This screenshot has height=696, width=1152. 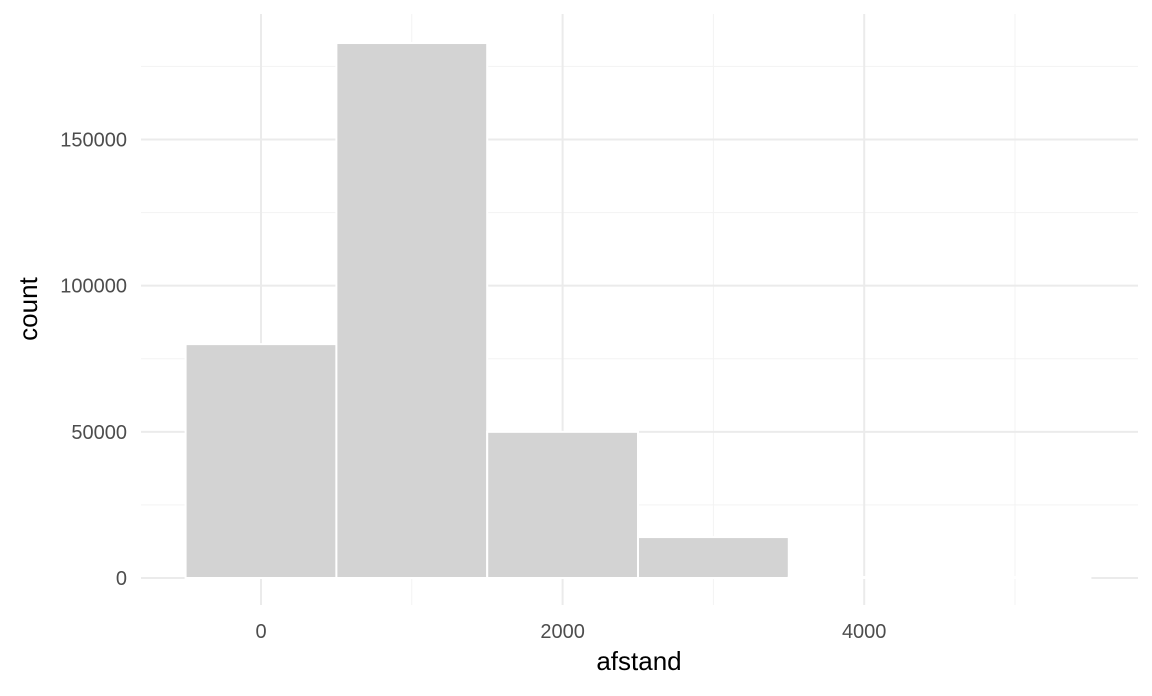 What do you see at coordinates (121, 579) in the screenshot?
I see `y-tick-label: 0` at bounding box center [121, 579].